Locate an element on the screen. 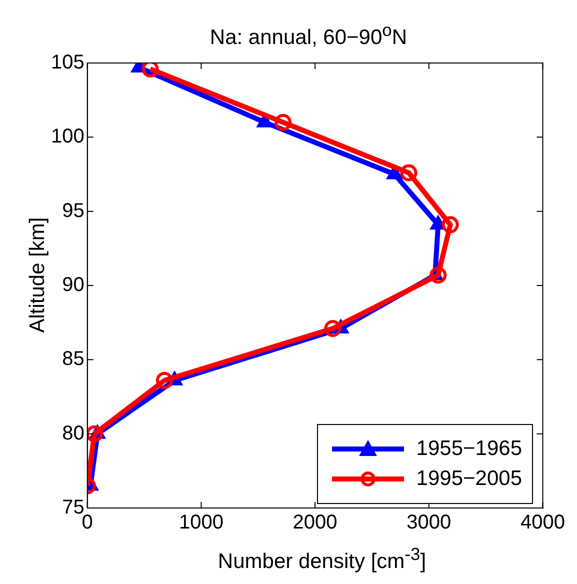 The image size is (577, 584). y-tick-label: 90 is located at coordinates (73, 285).